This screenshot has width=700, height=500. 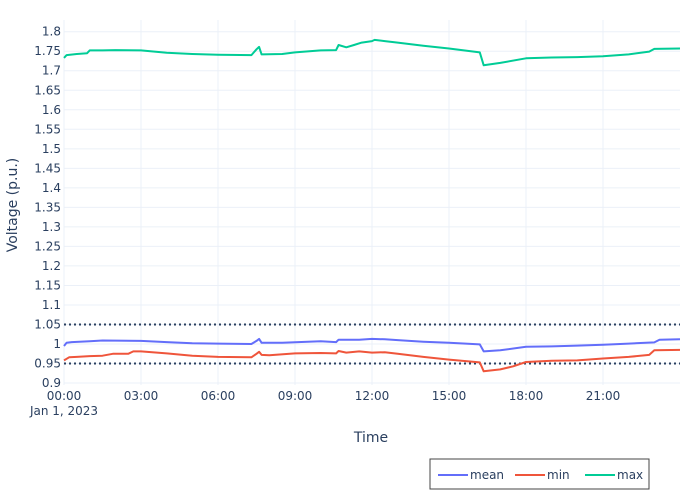 What do you see at coordinates (218, 396) in the screenshot?
I see `x-tick-label: 06:00` at bounding box center [218, 396].